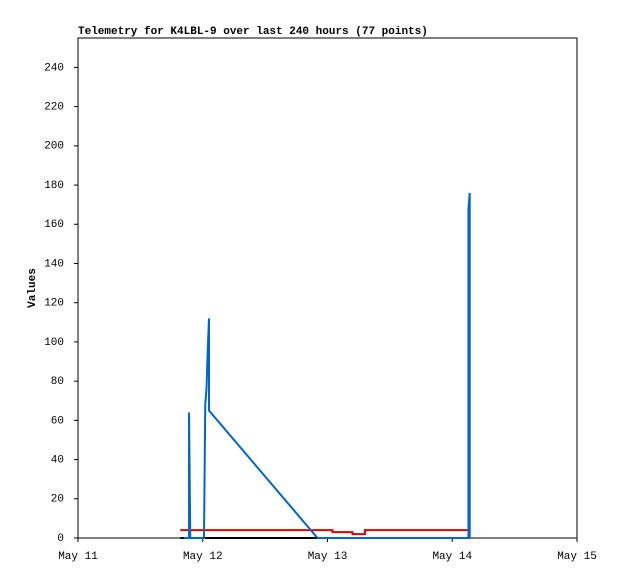 The width and height of the screenshot is (618, 579). What do you see at coordinates (54, 304) in the screenshot?
I see `y-tick-label: 120` at bounding box center [54, 304].